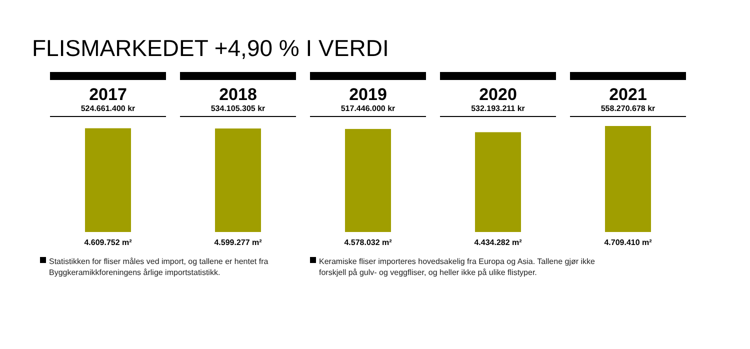 Image resolution: width=750 pixels, height=349 pixels. Describe the element at coordinates (498, 242) in the screenshot. I see `data-label: 4.434.282 m²` at that location.